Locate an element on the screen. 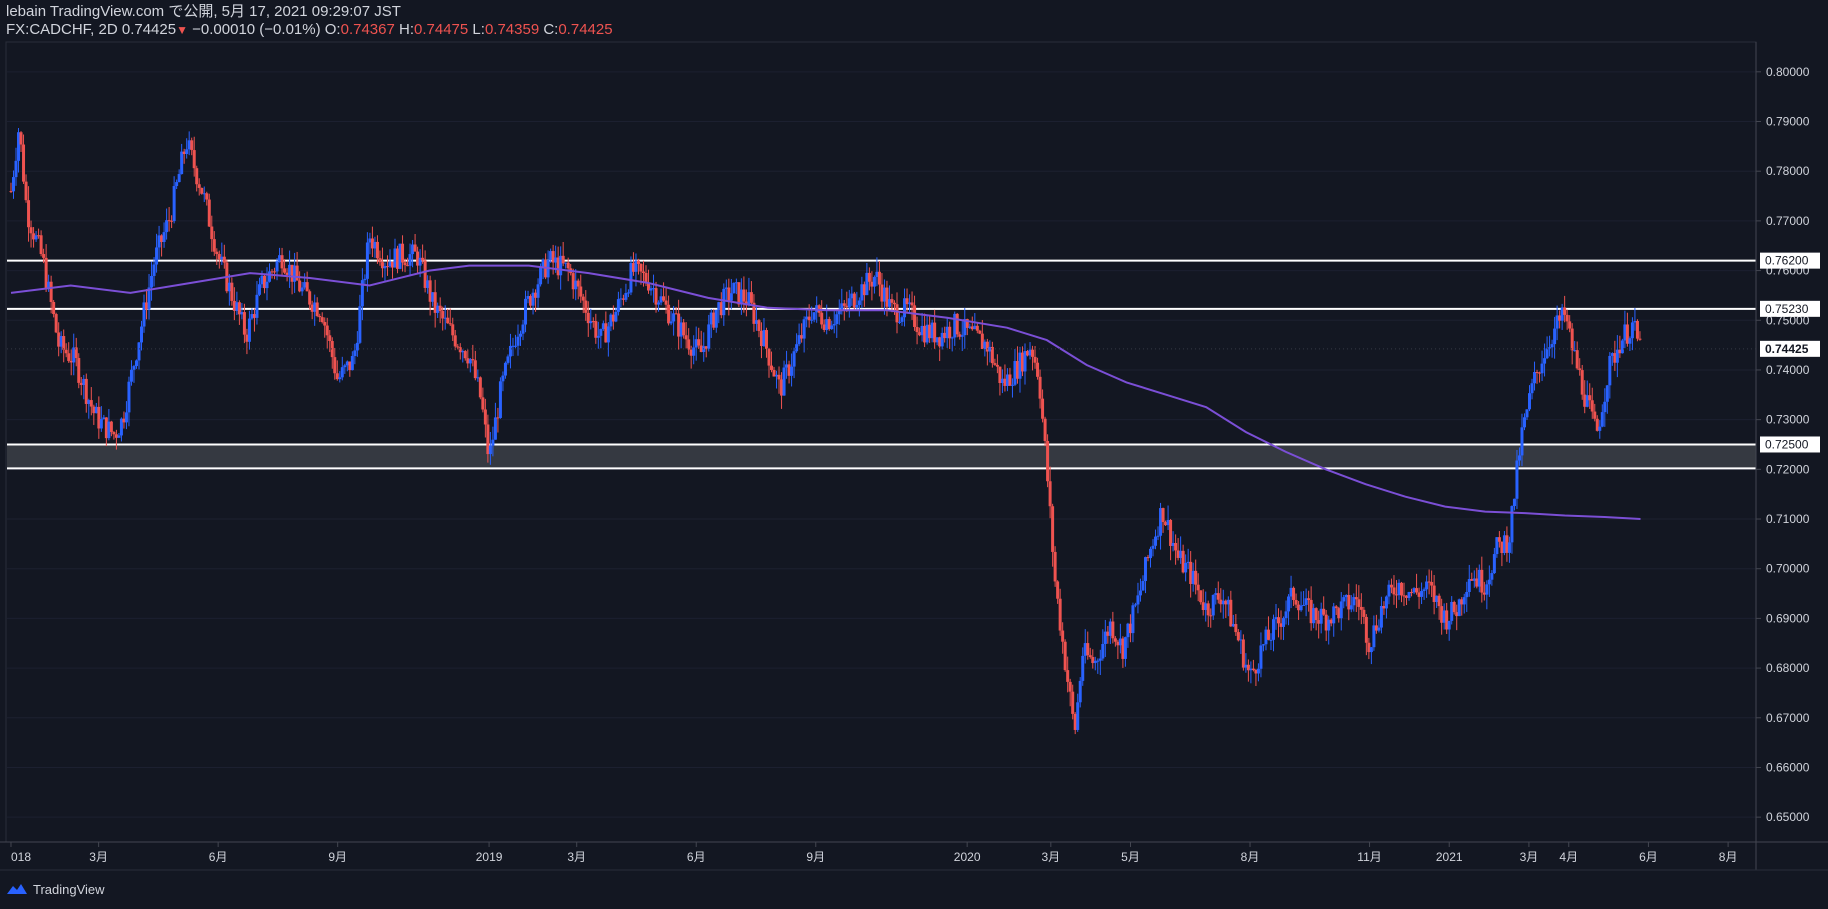  symbol-label: FX:CADCHF, 2D is located at coordinates (62, 29).